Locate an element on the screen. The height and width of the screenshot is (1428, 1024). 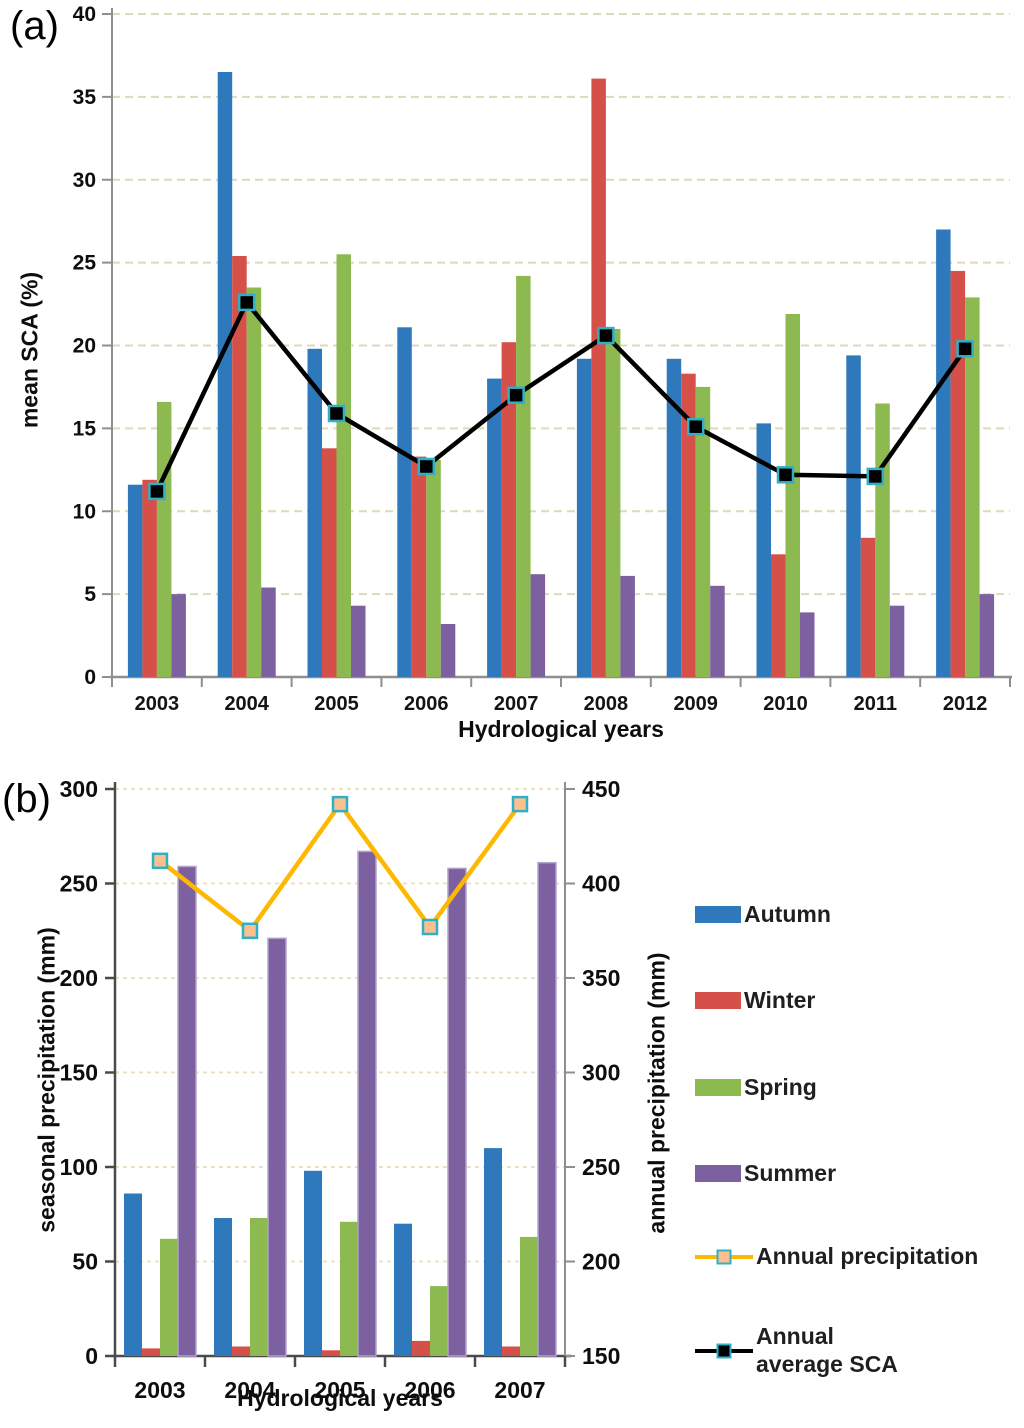
chart-b-left-tick: 50 is located at coordinates (85, 1262).